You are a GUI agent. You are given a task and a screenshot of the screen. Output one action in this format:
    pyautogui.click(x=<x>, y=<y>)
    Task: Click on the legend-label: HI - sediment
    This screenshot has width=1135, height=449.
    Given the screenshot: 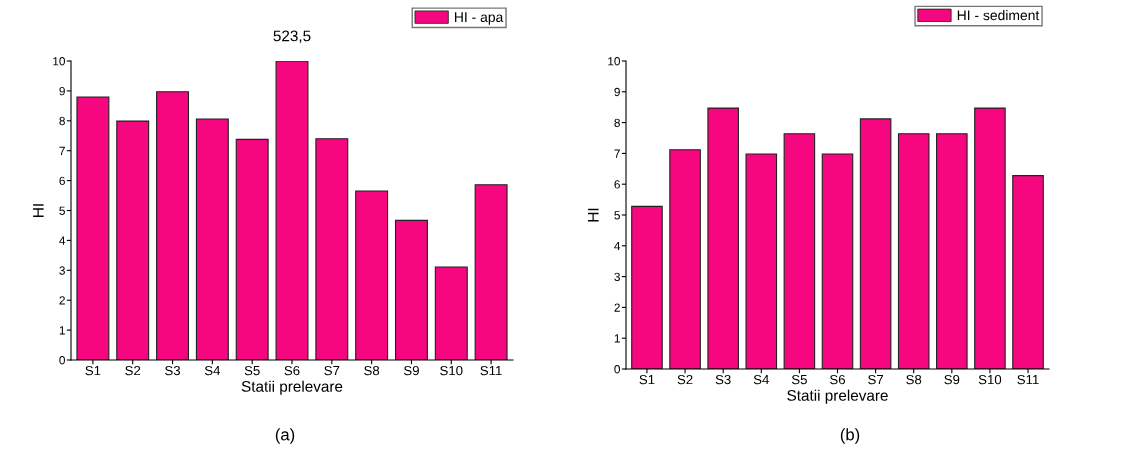 What is the action you would take?
    pyautogui.click(x=998, y=15)
    